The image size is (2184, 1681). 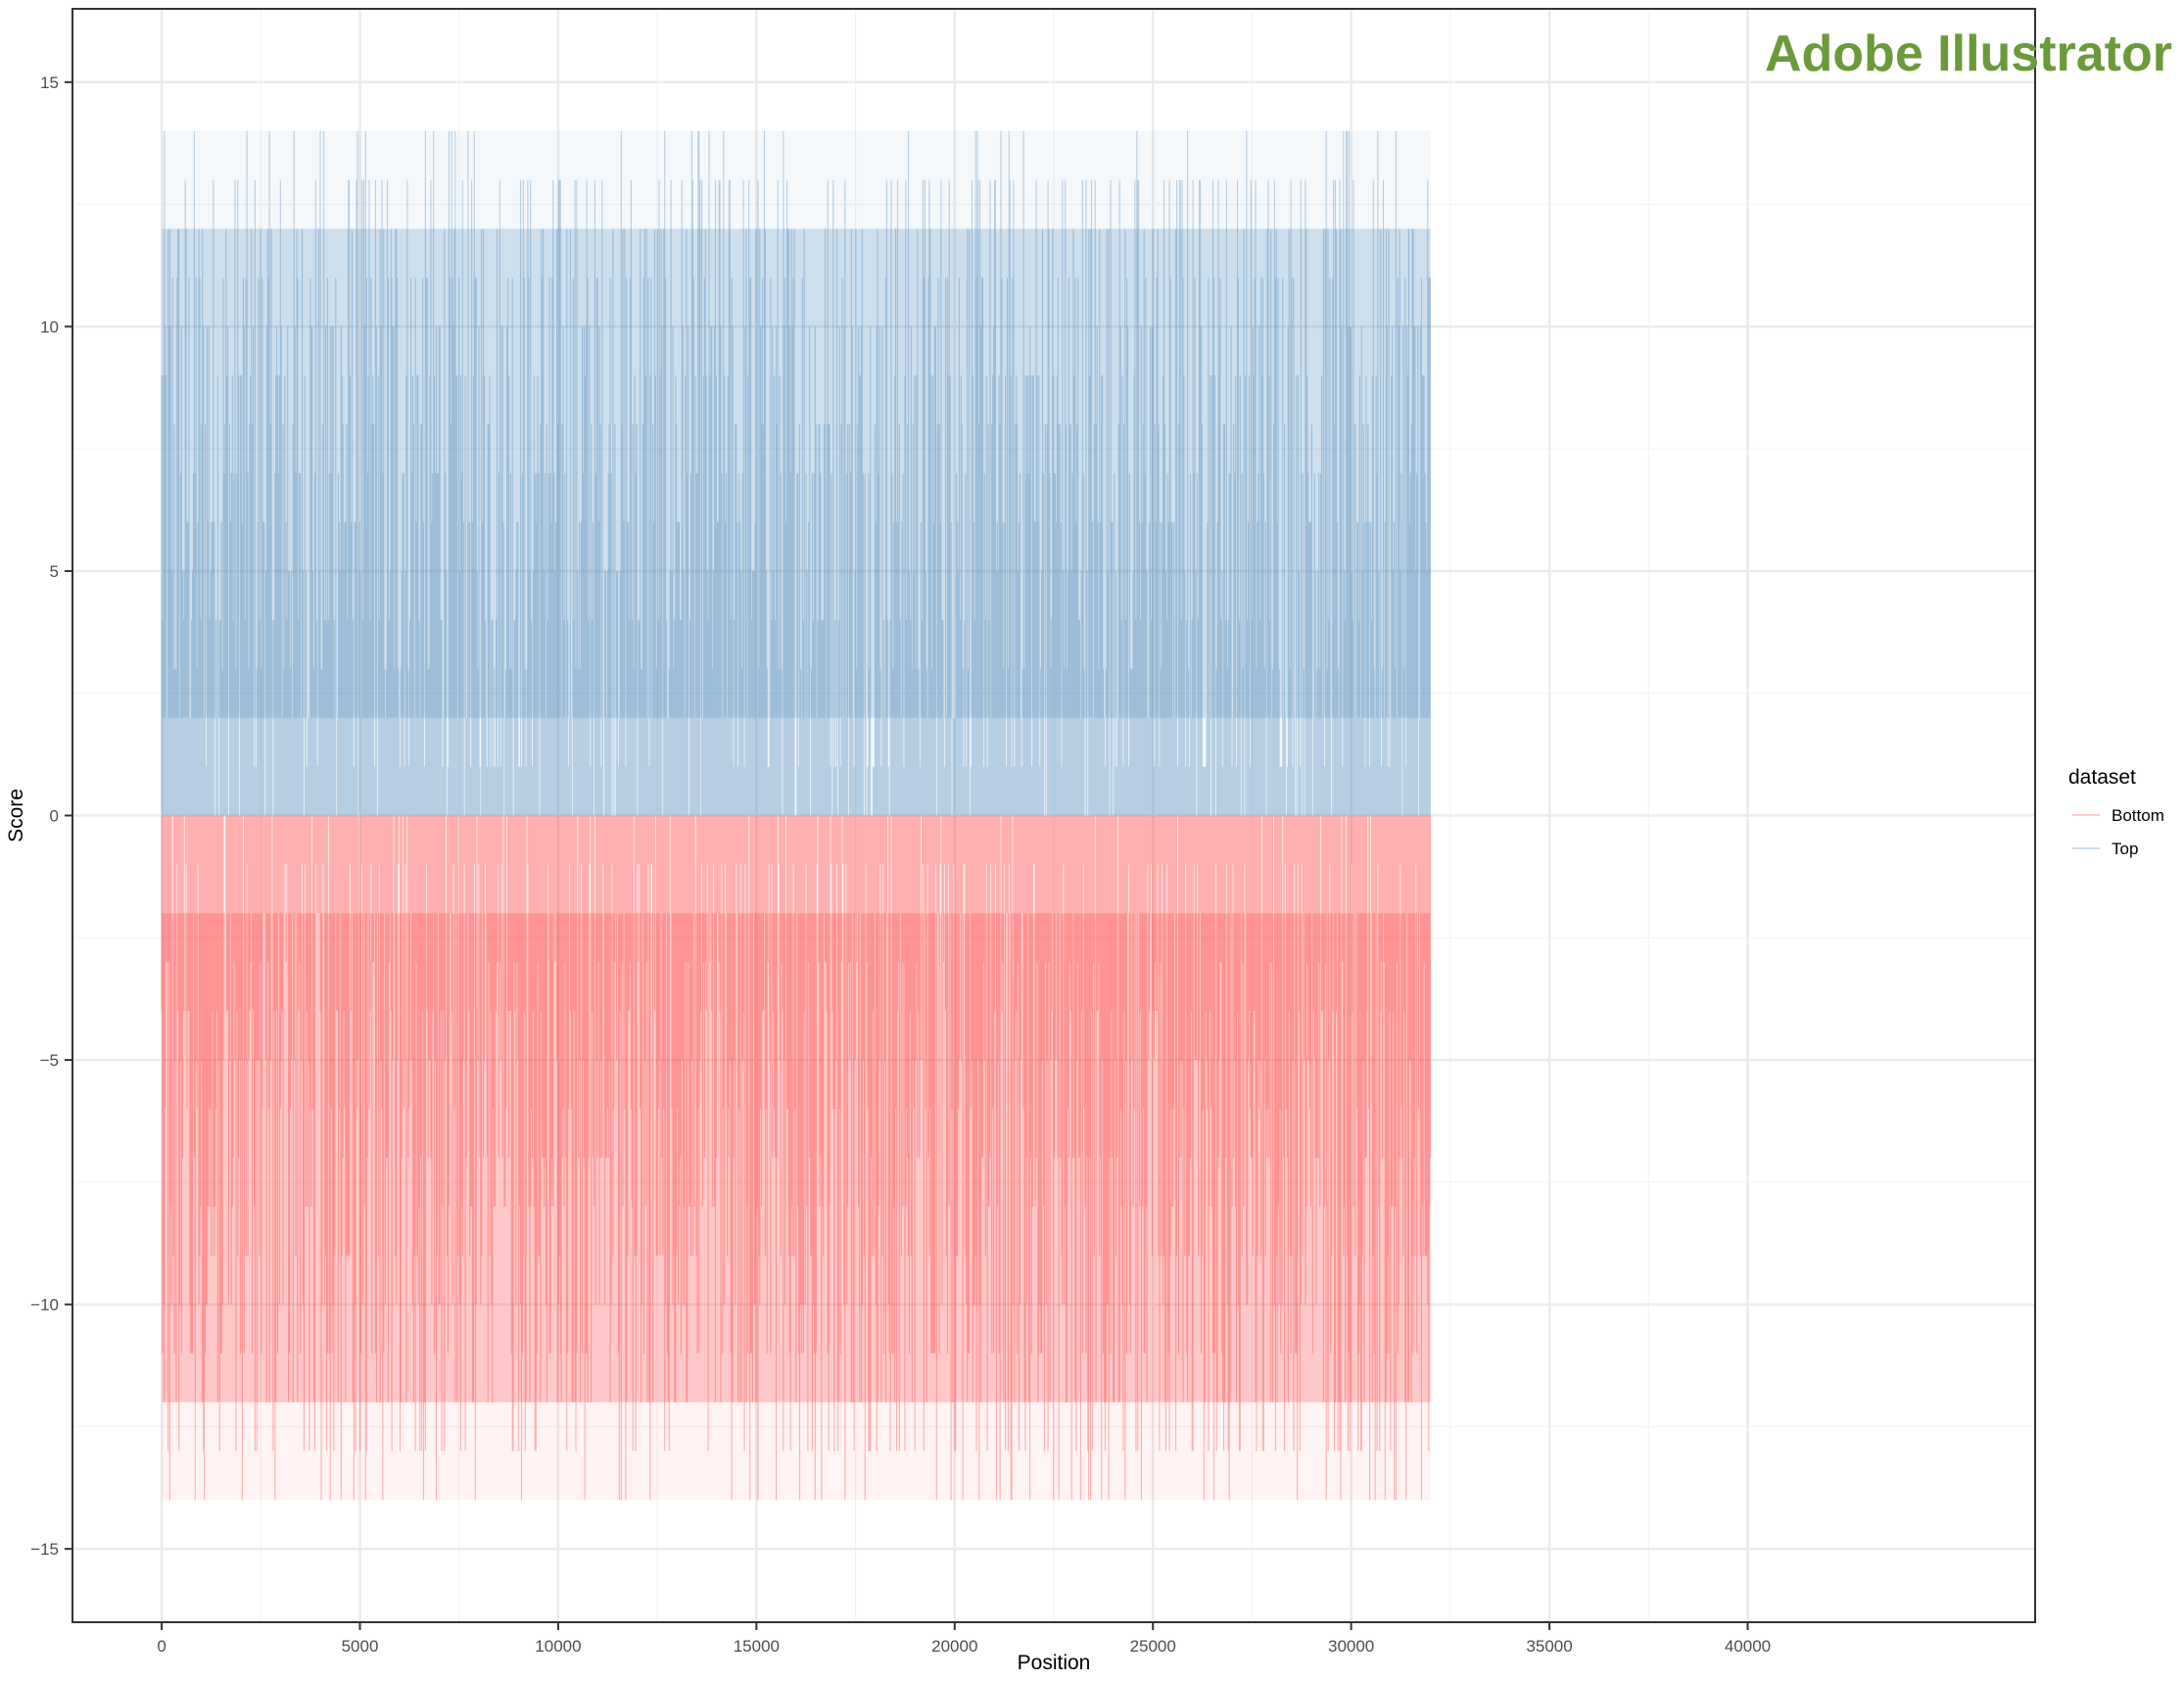 What do you see at coordinates (1968, 54) in the screenshot?
I see `watermark-logo-text: Adobe Illustrator` at bounding box center [1968, 54].